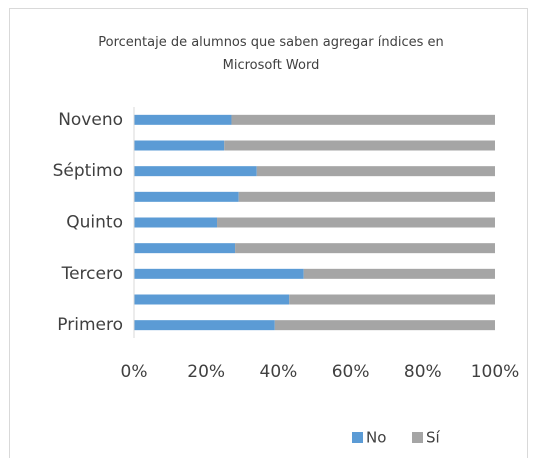 The image size is (542, 458). What do you see at coordinates (206, 372) in the screenshot?
I see `x-tick-label: 20%` at bounding box center [206, 372].